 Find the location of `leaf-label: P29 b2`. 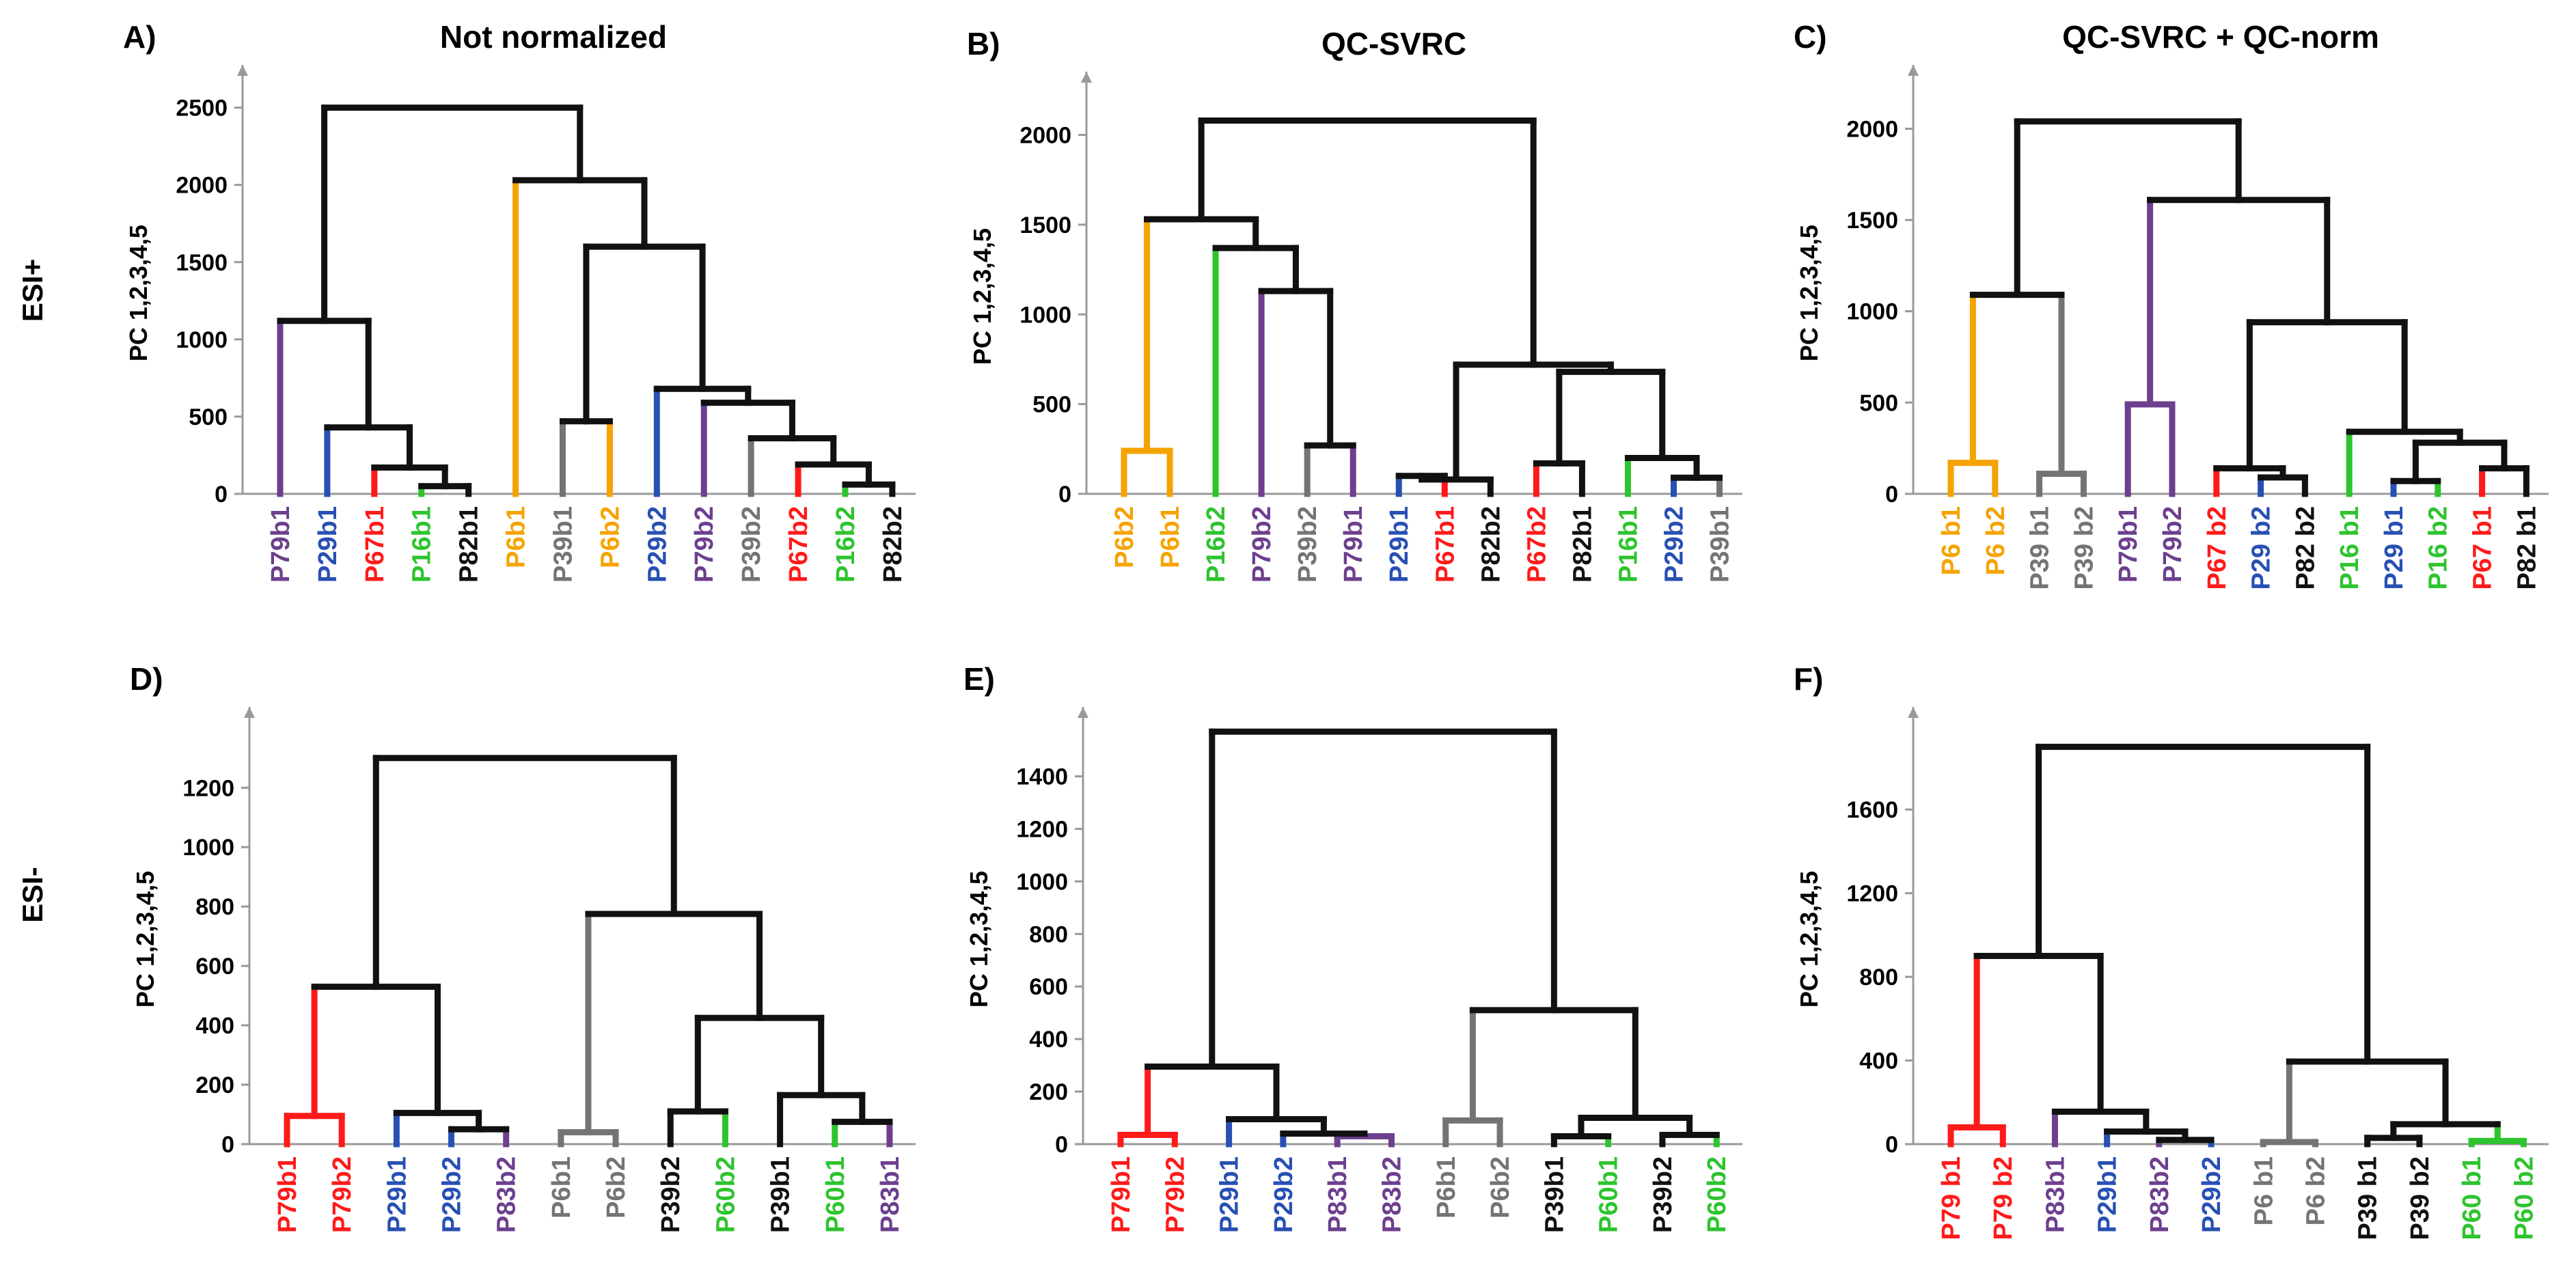

leaf-label: P29 b2 is located at coordinates (2261, 548).